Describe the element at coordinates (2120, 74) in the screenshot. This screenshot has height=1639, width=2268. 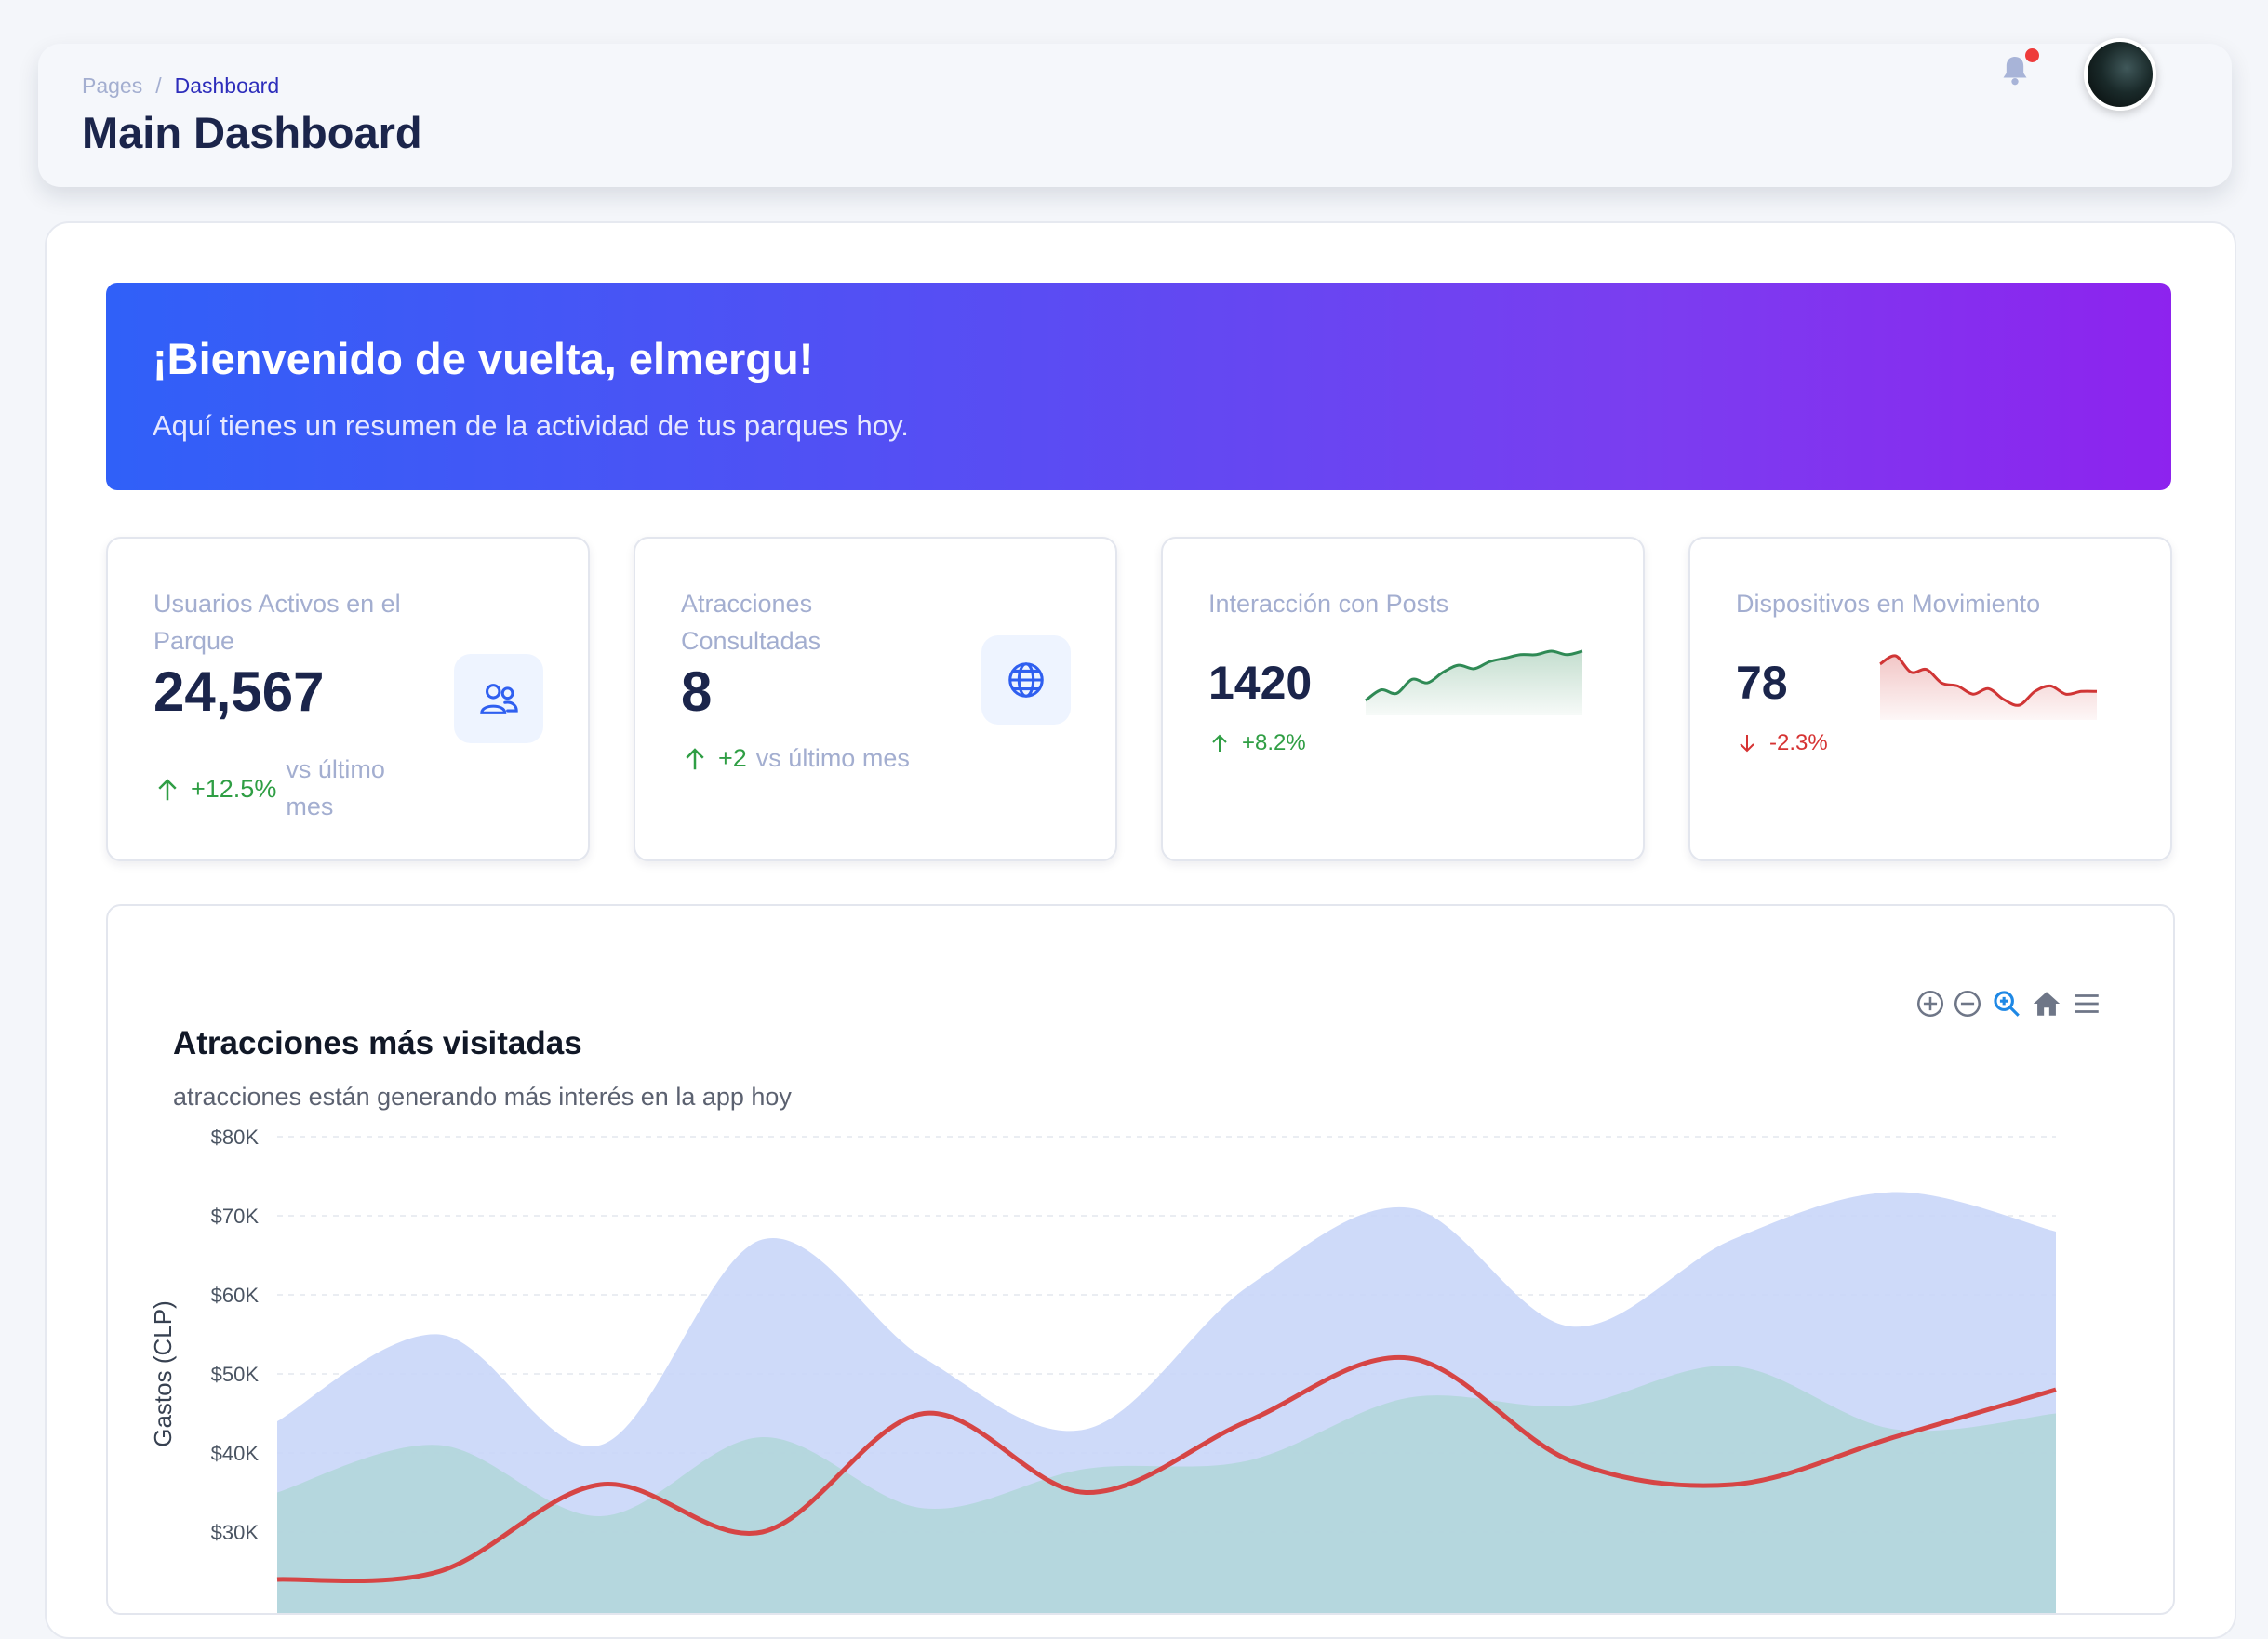
I see `user-avatar` at that location.